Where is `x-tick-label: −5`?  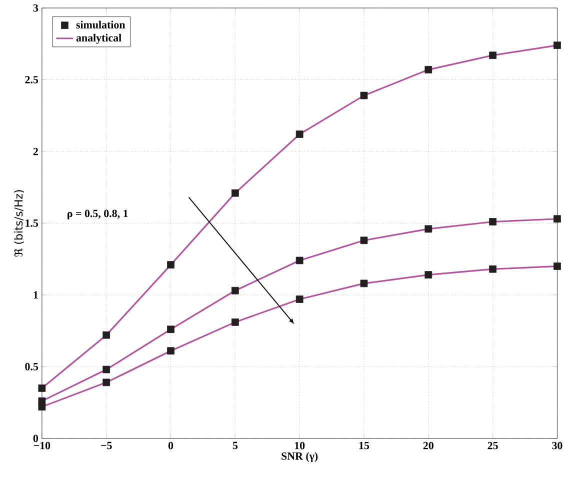
x-tick-label: −5 is located at coordinates (106, 446).